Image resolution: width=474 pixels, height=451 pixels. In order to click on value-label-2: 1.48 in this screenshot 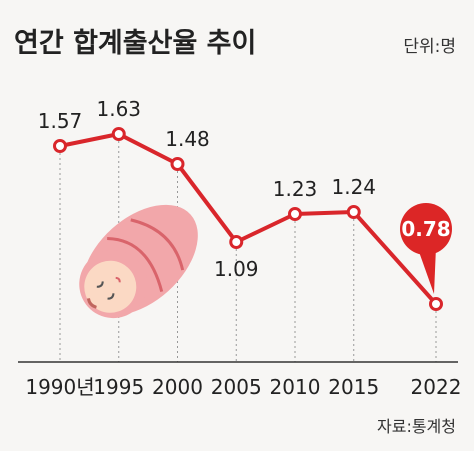, I will do `click(187, 139)`.